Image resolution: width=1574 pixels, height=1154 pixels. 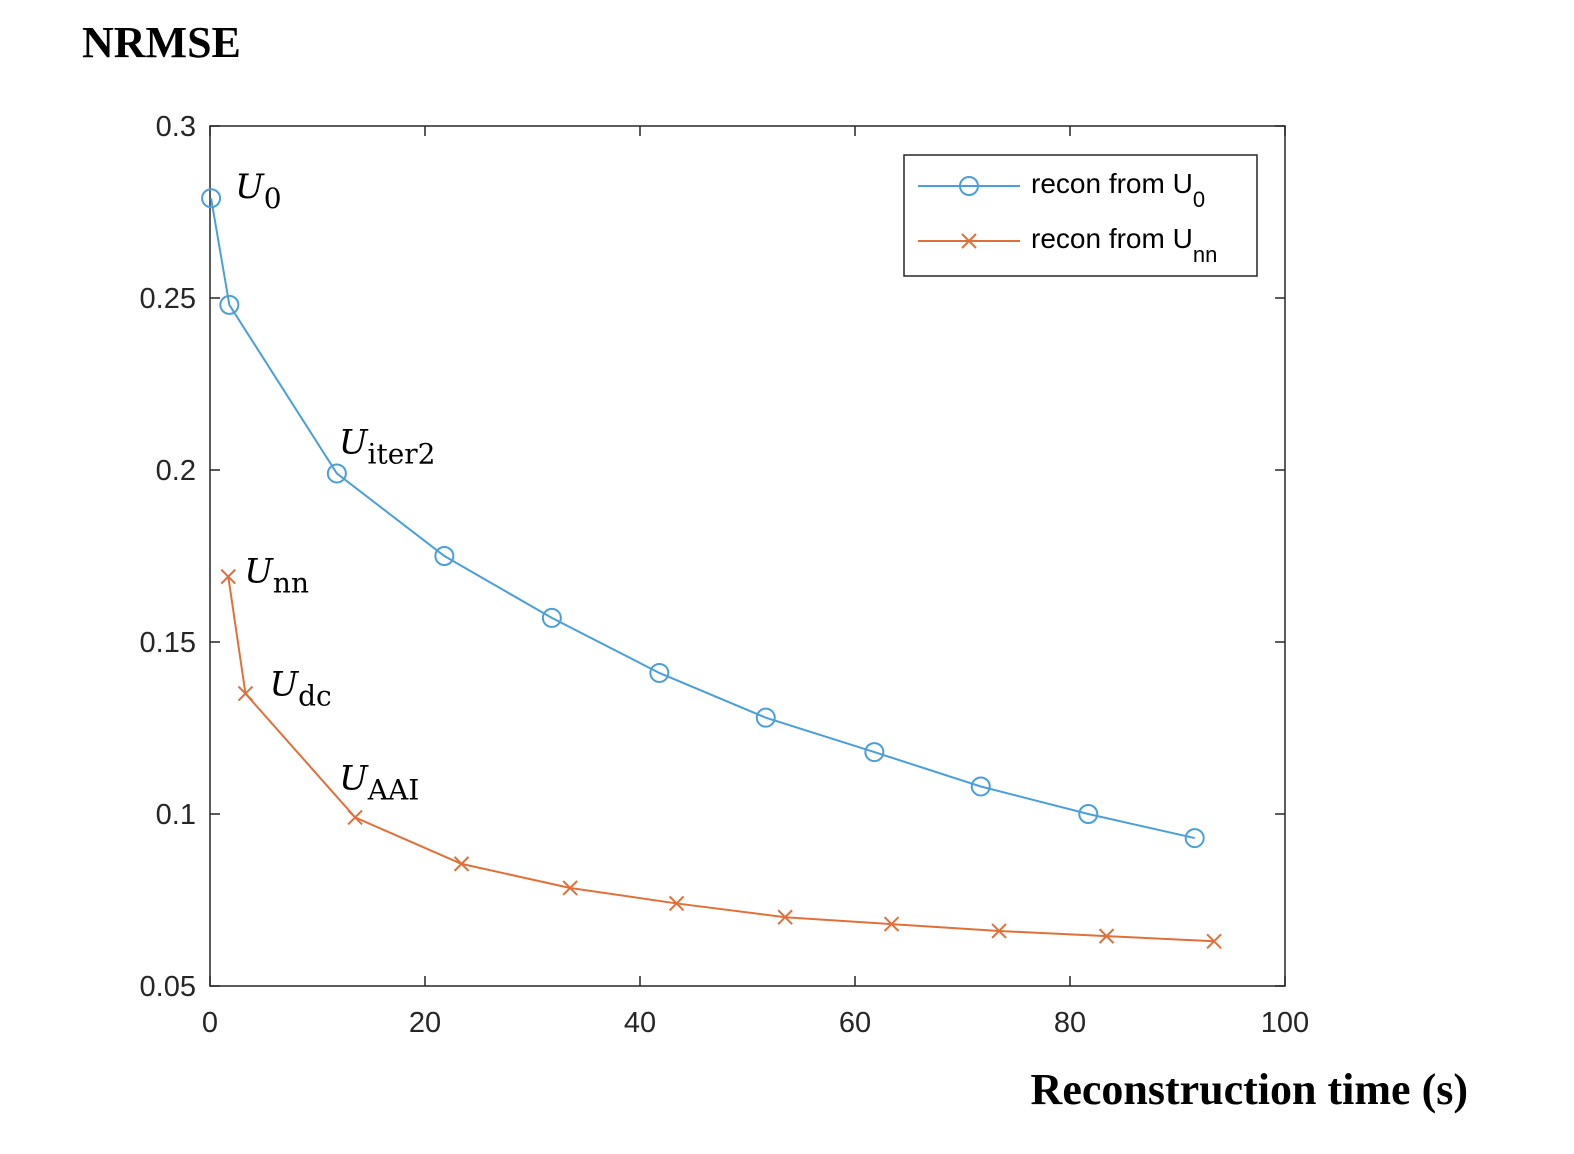 I want to click on x-tick-label: 60, so click(x=855, y=1023).